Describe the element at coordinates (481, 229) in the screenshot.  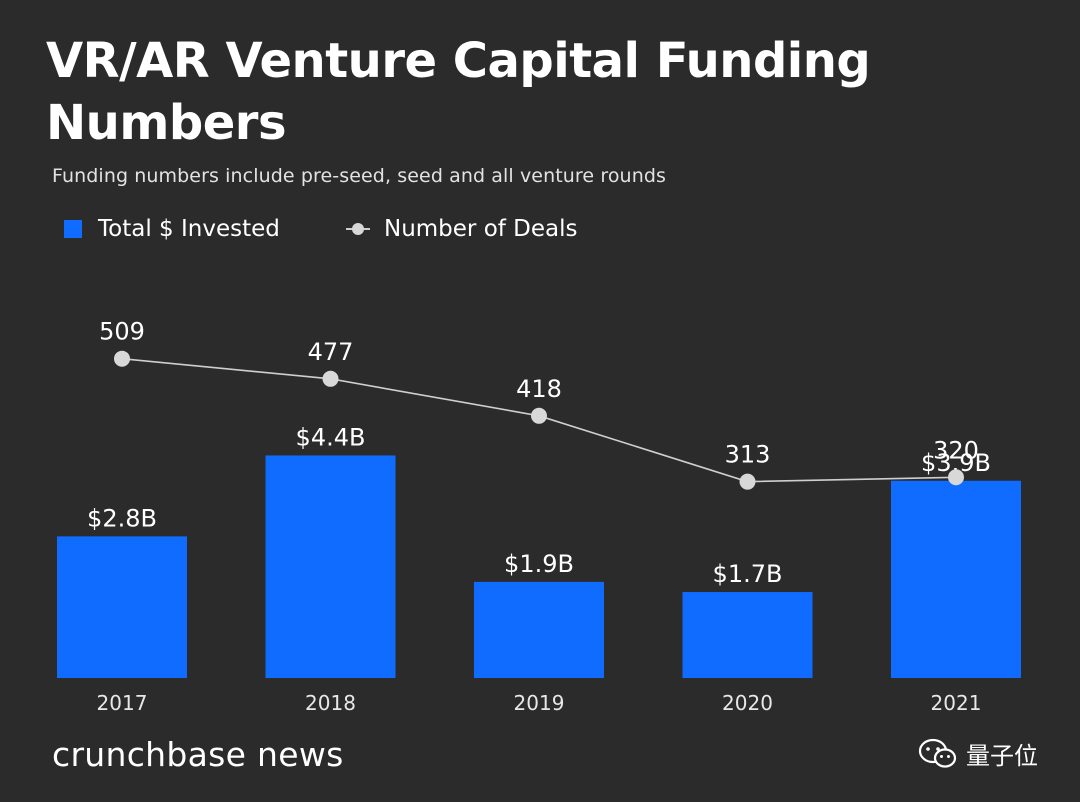
I see `legend-label-number-of-deals: Number of Deals` at that location.